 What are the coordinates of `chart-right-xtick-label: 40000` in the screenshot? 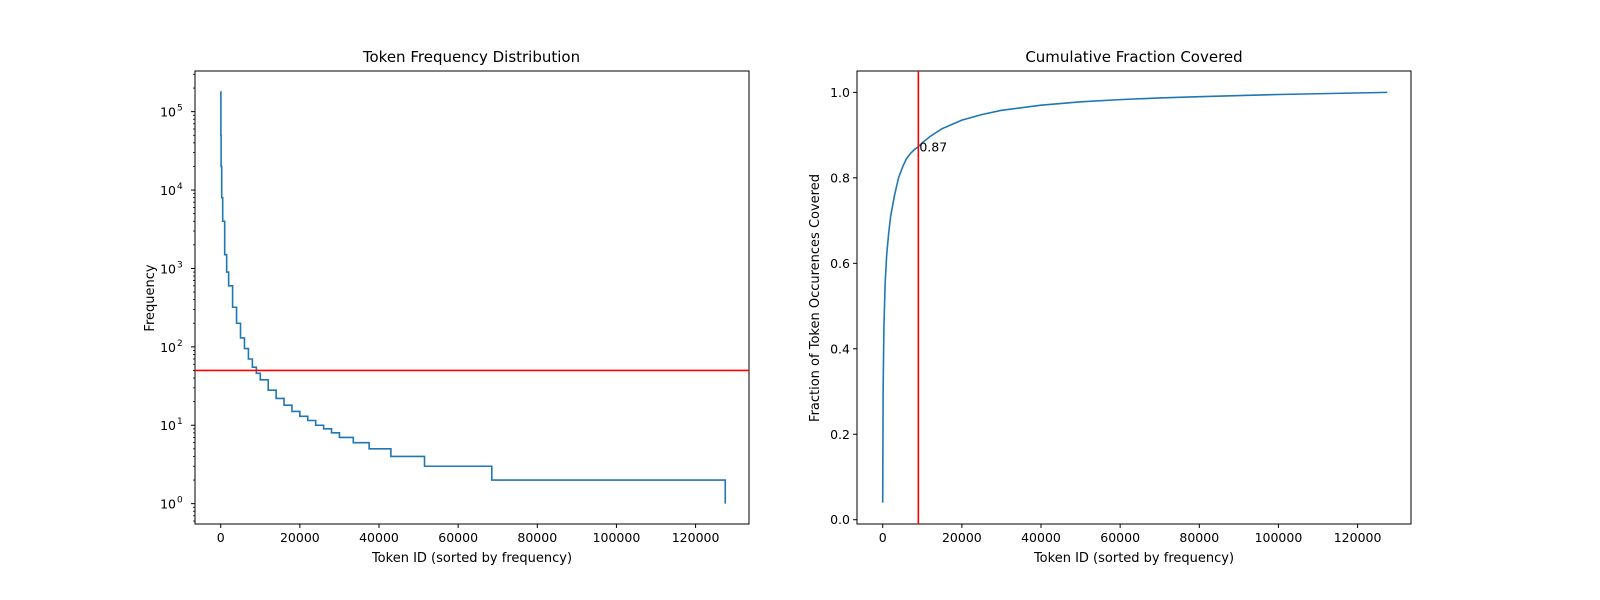 It's located at (1041, 537).